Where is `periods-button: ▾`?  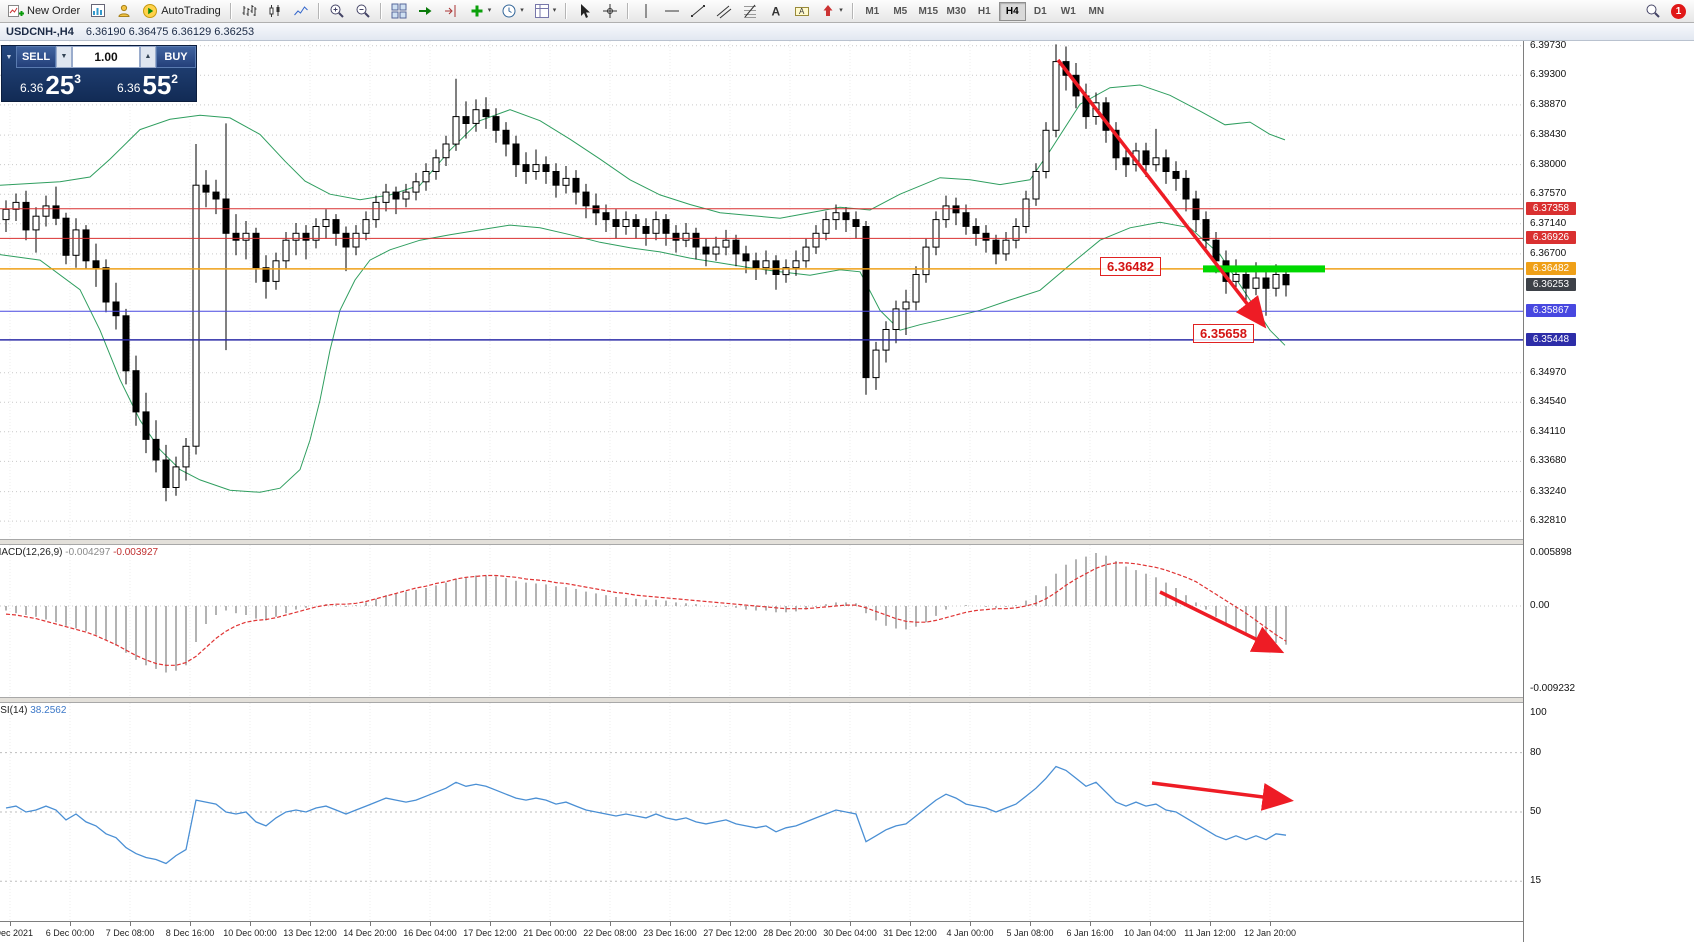 periods-button: ▾ is located at coordinates (512, 11).